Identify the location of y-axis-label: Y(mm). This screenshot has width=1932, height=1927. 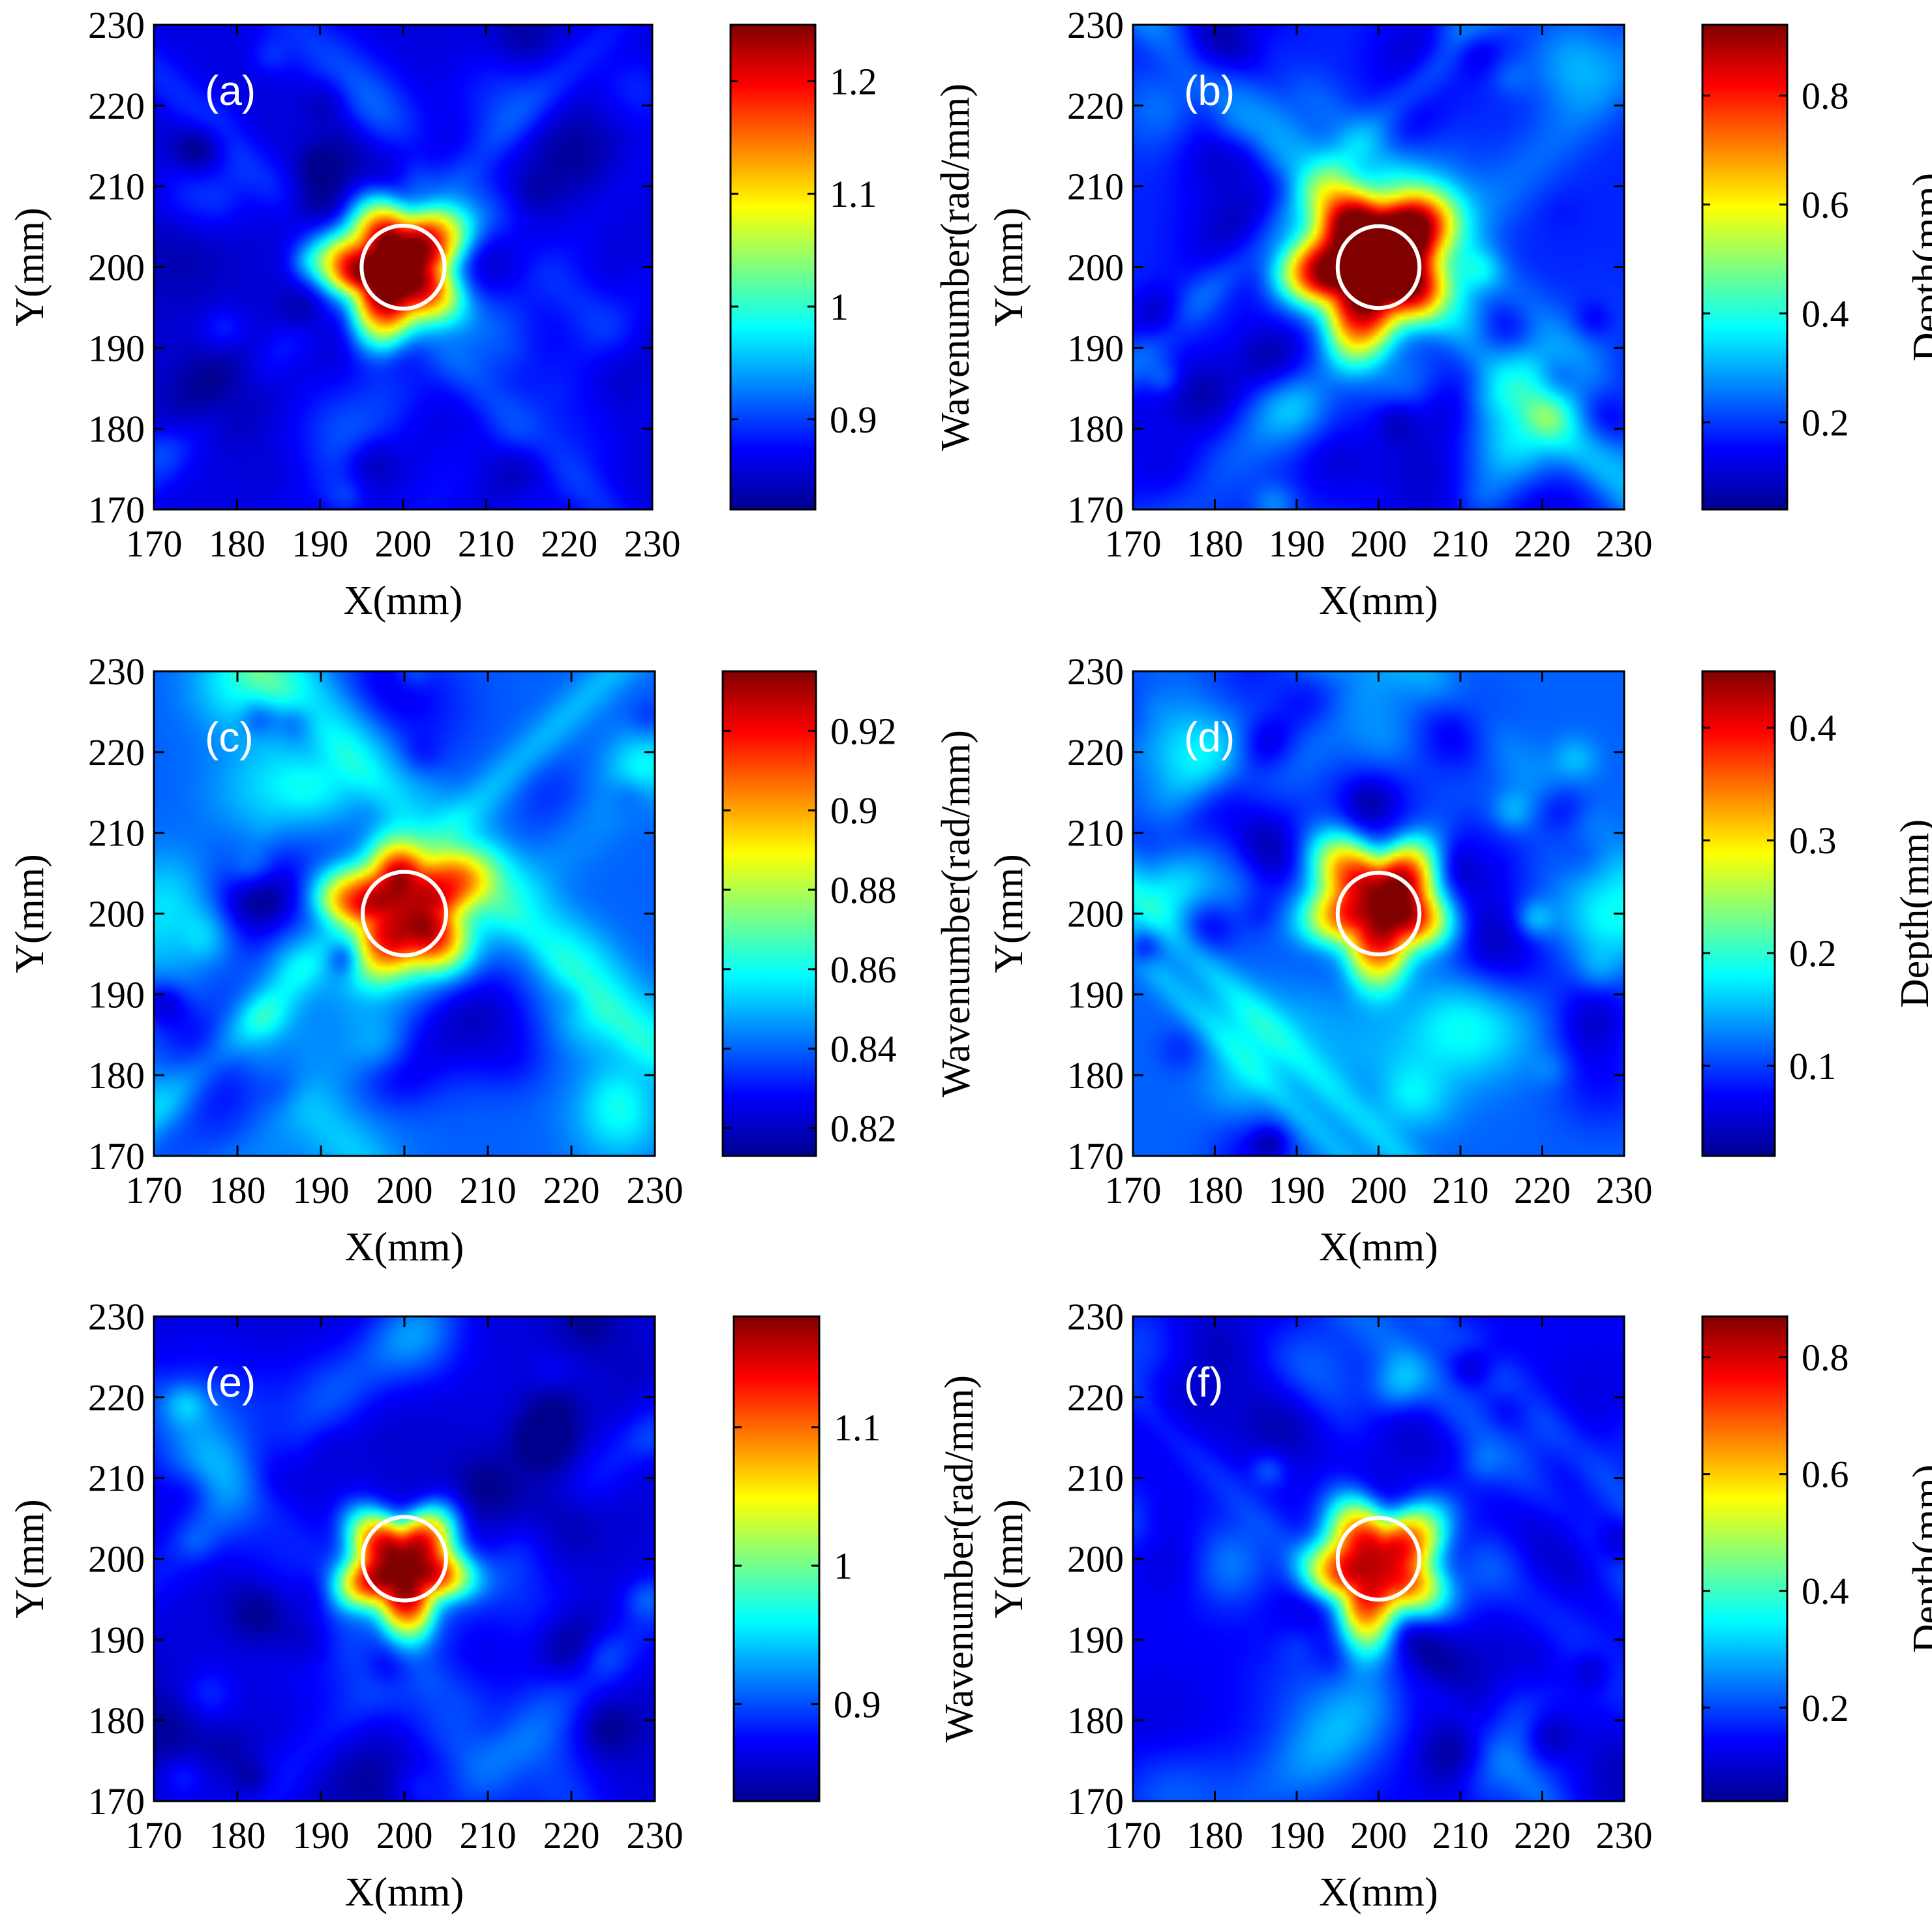
(30, 1559).